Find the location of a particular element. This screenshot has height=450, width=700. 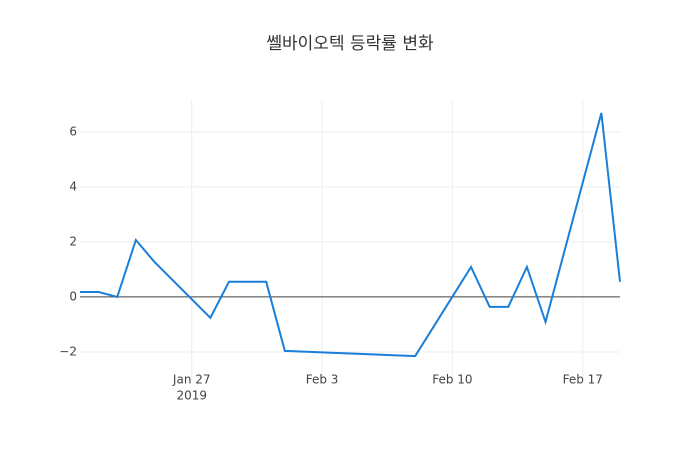

y-tick-label: 4 is located at coordinates (73, 186).